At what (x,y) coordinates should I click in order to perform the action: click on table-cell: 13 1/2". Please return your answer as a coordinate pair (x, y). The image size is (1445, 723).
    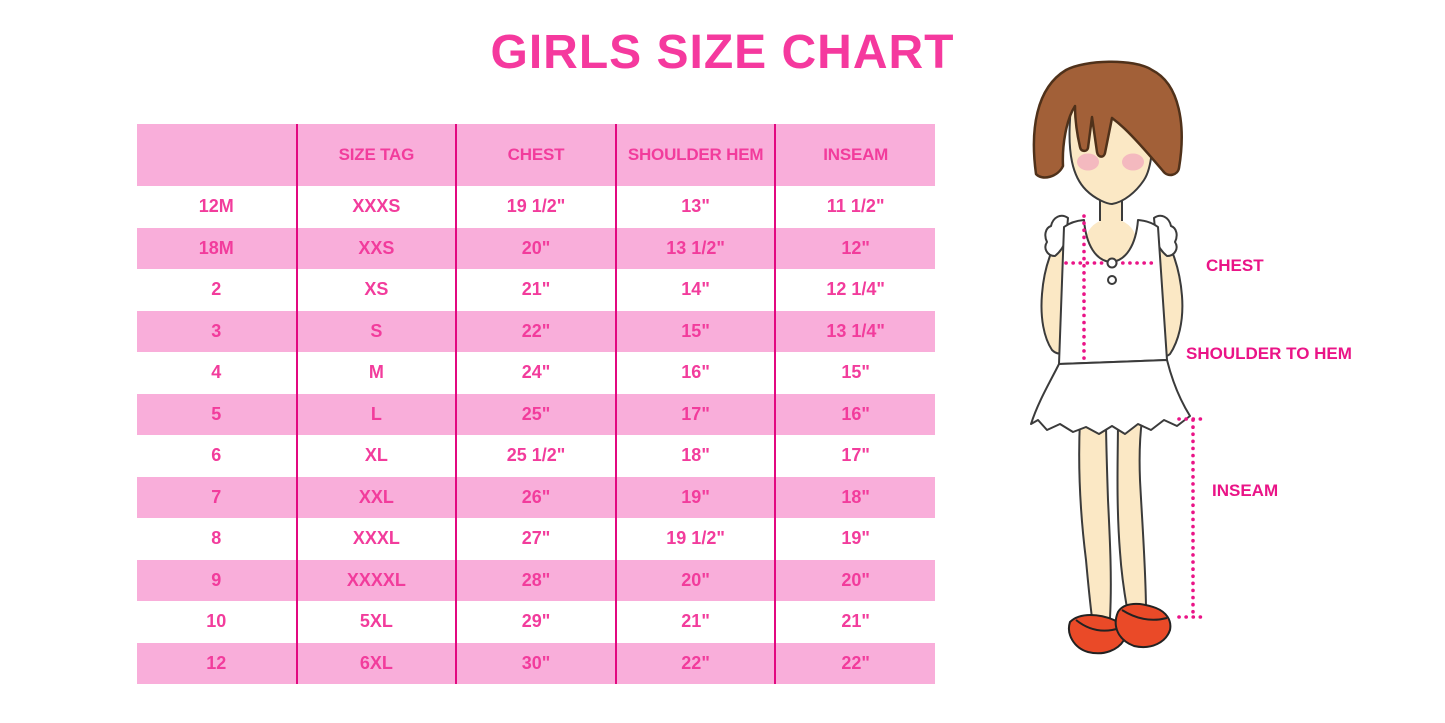
    Looking at the image, I should click on (695, 248).